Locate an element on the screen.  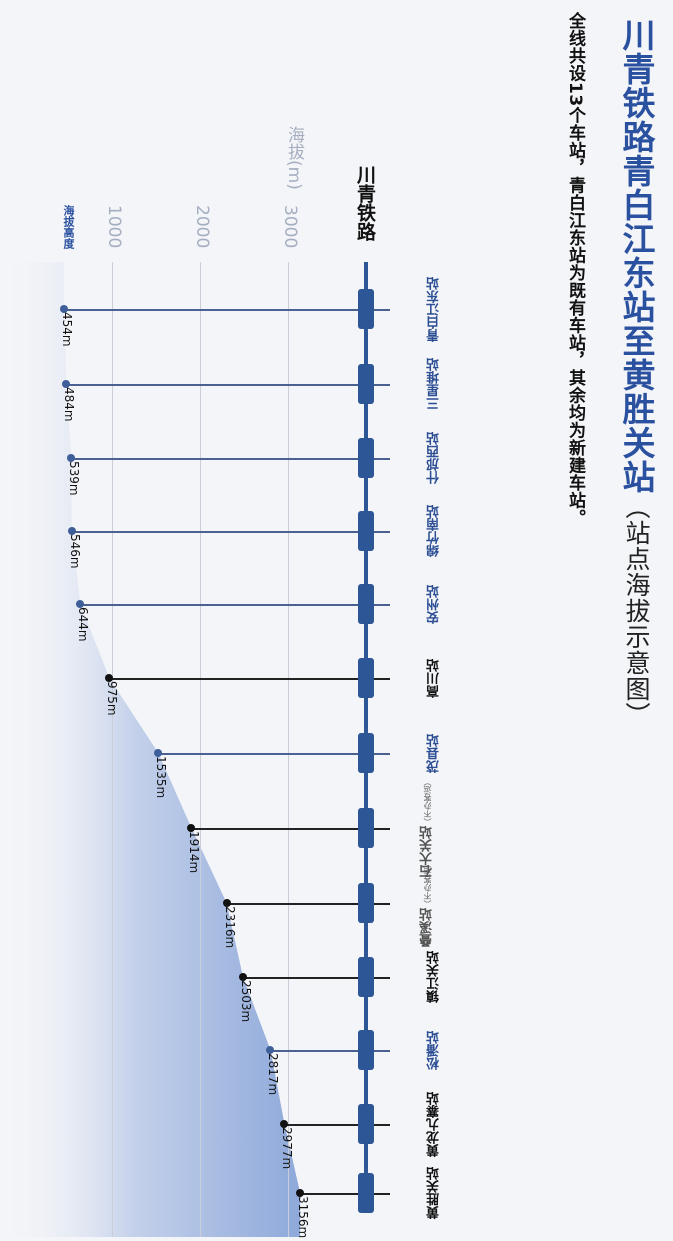
station-label: 三星堆站 is located at coordinates (434, 384).